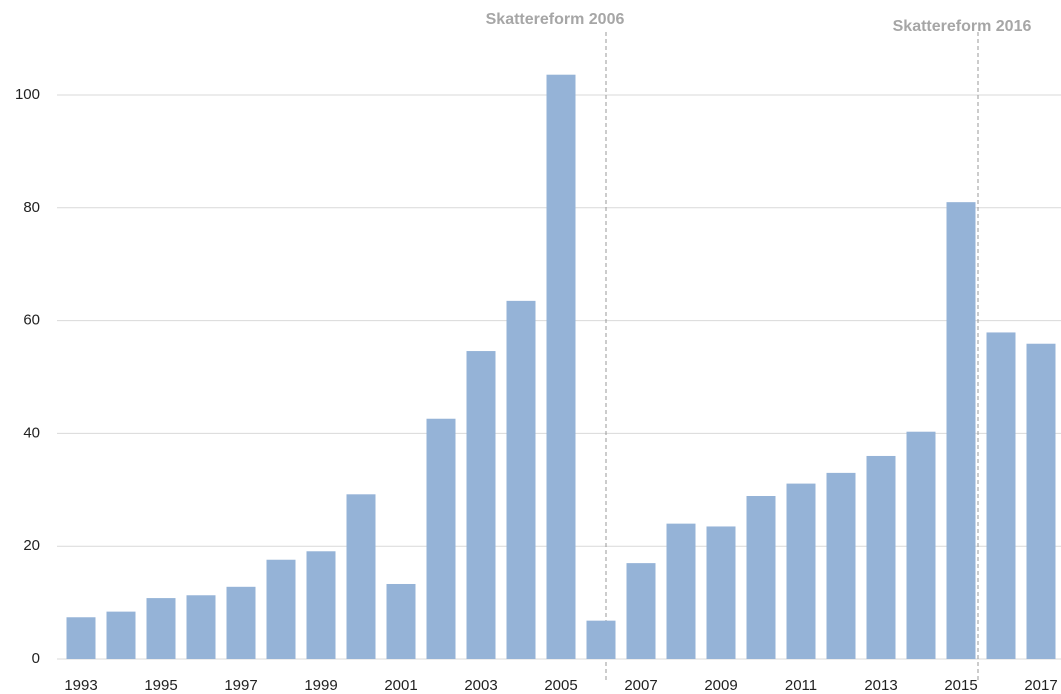 This screenshot has height=694, width=1061. I want to click on x-tick-label: 2005, so click(560, 685).